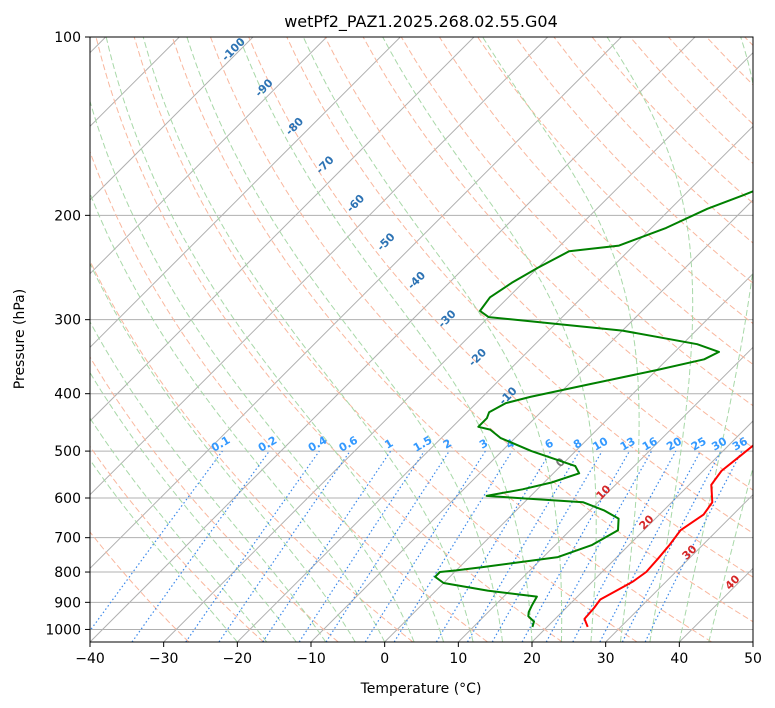 Image resolution: width=775 pixels, height=708 pixels. I want to click on dry-adiabat-label: -70, so click(324, 164).